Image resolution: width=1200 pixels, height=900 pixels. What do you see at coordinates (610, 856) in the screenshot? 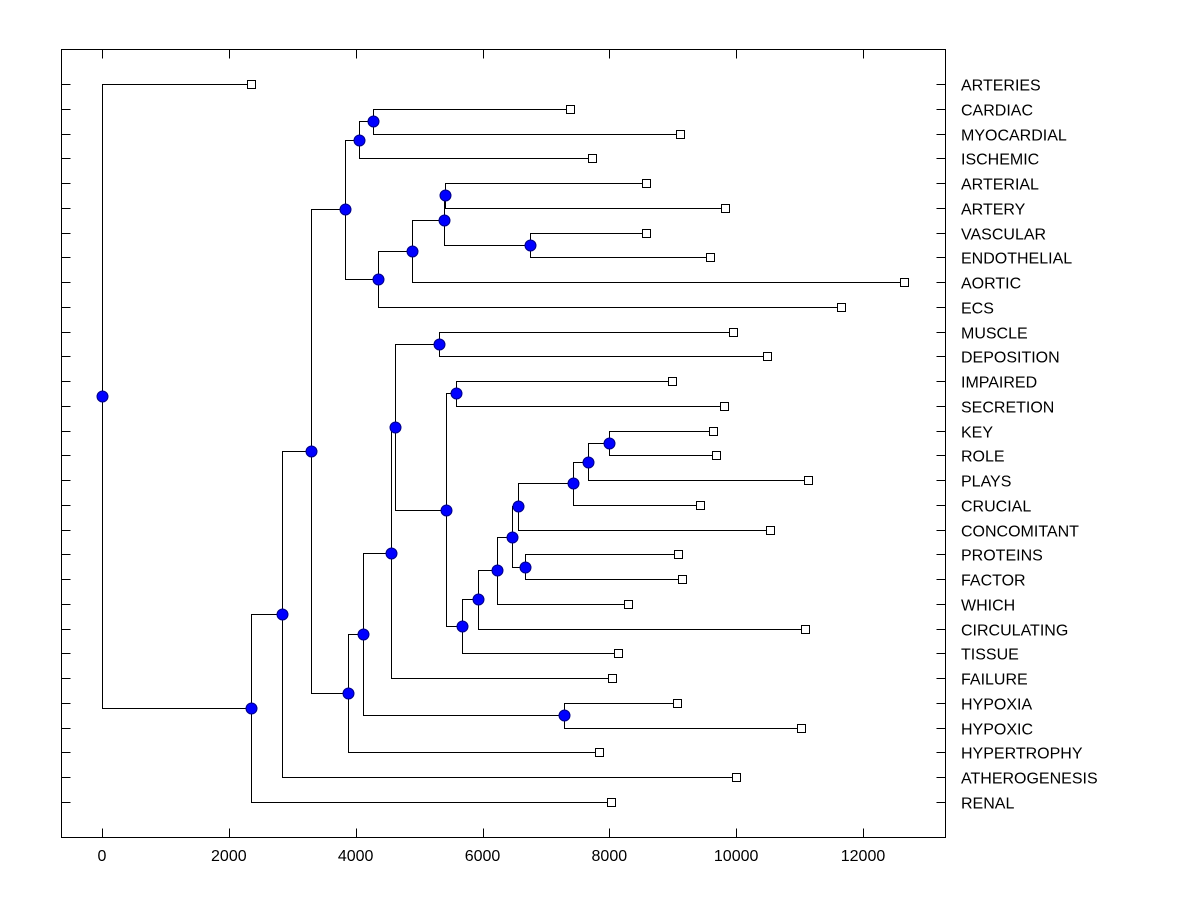
I see `x-tick-label: 8000` at bounding box center [610, 856].